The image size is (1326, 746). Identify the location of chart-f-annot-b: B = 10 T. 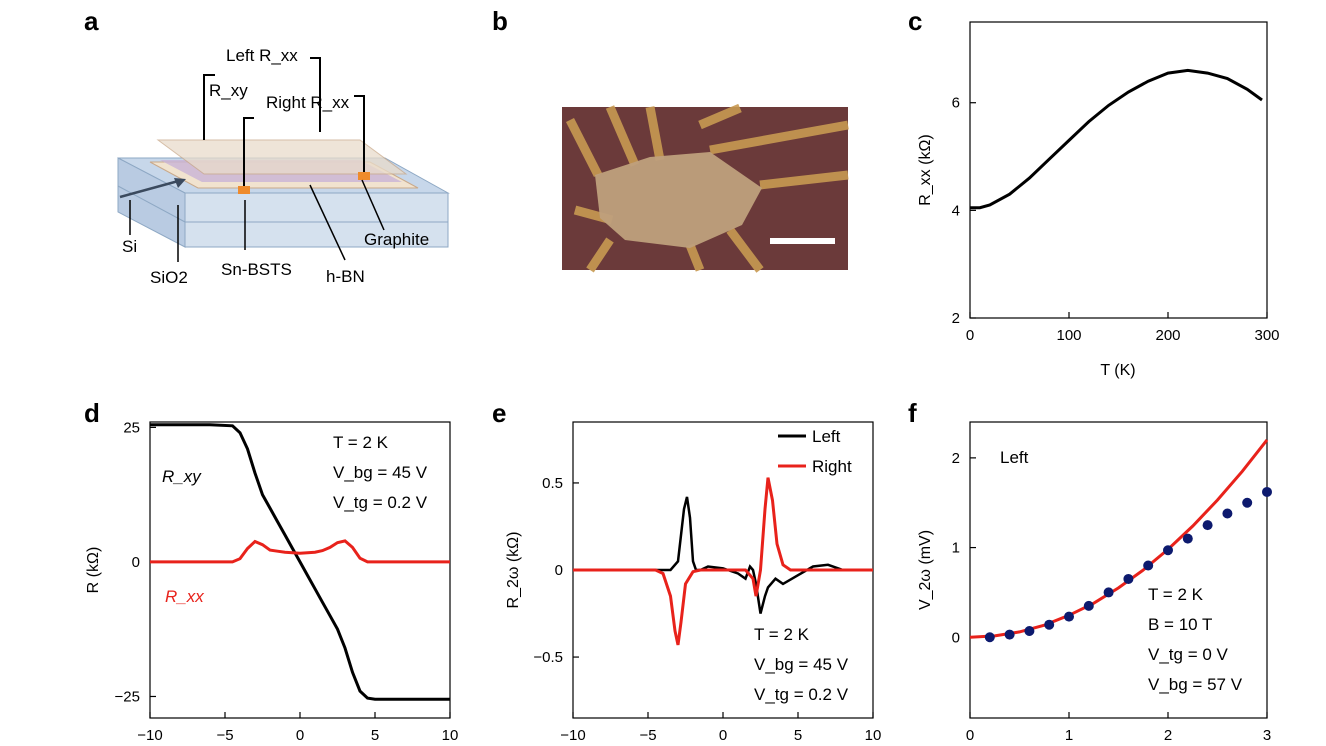
(1180, 624).